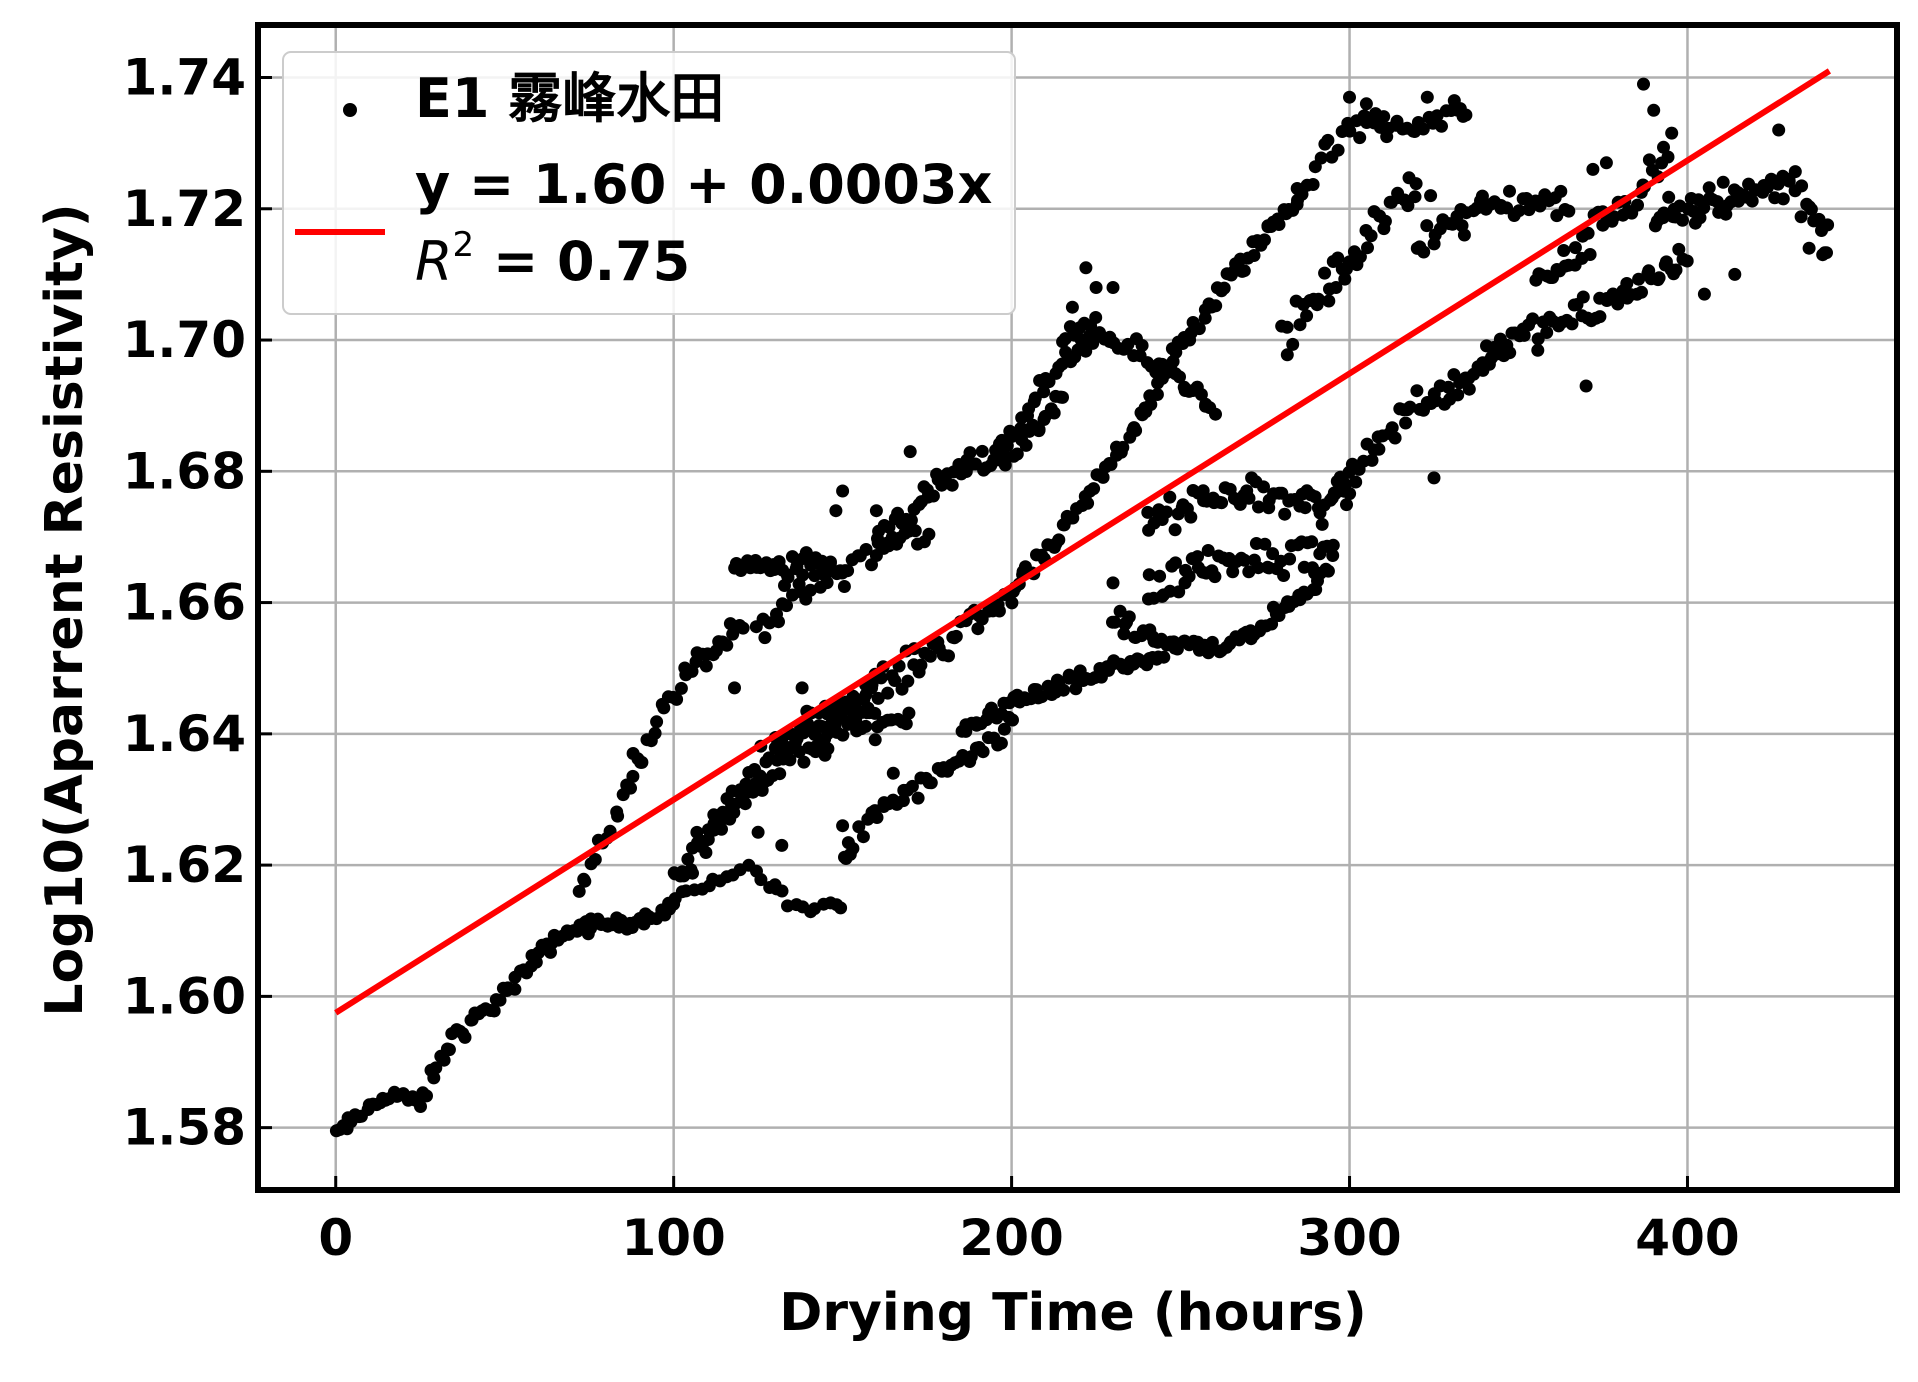 The height and width of the screenshot is (1382, 1918). I want to click on y-tick-label: 1.58, so click(184, 1128).